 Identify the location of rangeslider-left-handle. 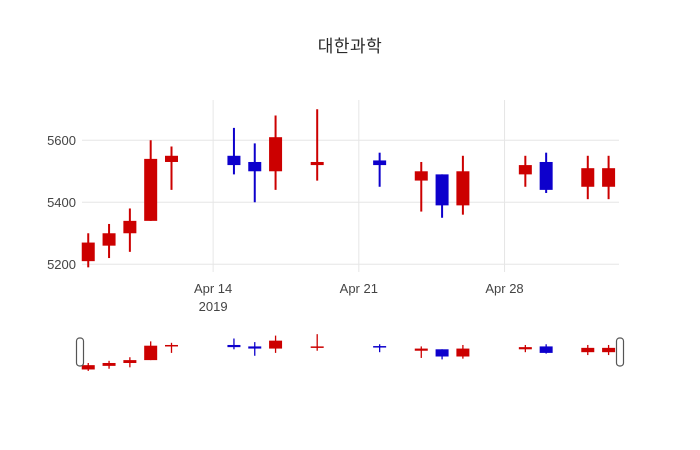
(80, 352).